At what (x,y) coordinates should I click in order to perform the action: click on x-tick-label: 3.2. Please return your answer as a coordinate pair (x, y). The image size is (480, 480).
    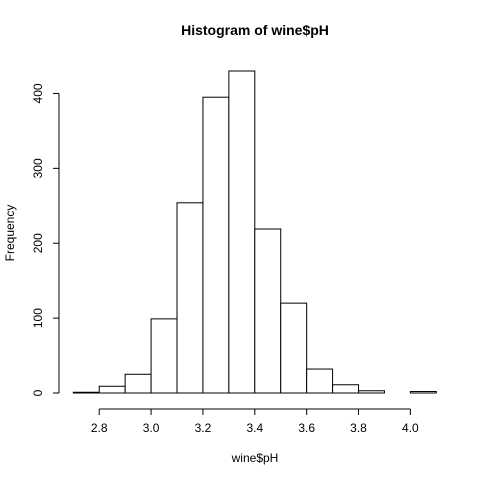
    Looking at the image, I should click on (203, 428).